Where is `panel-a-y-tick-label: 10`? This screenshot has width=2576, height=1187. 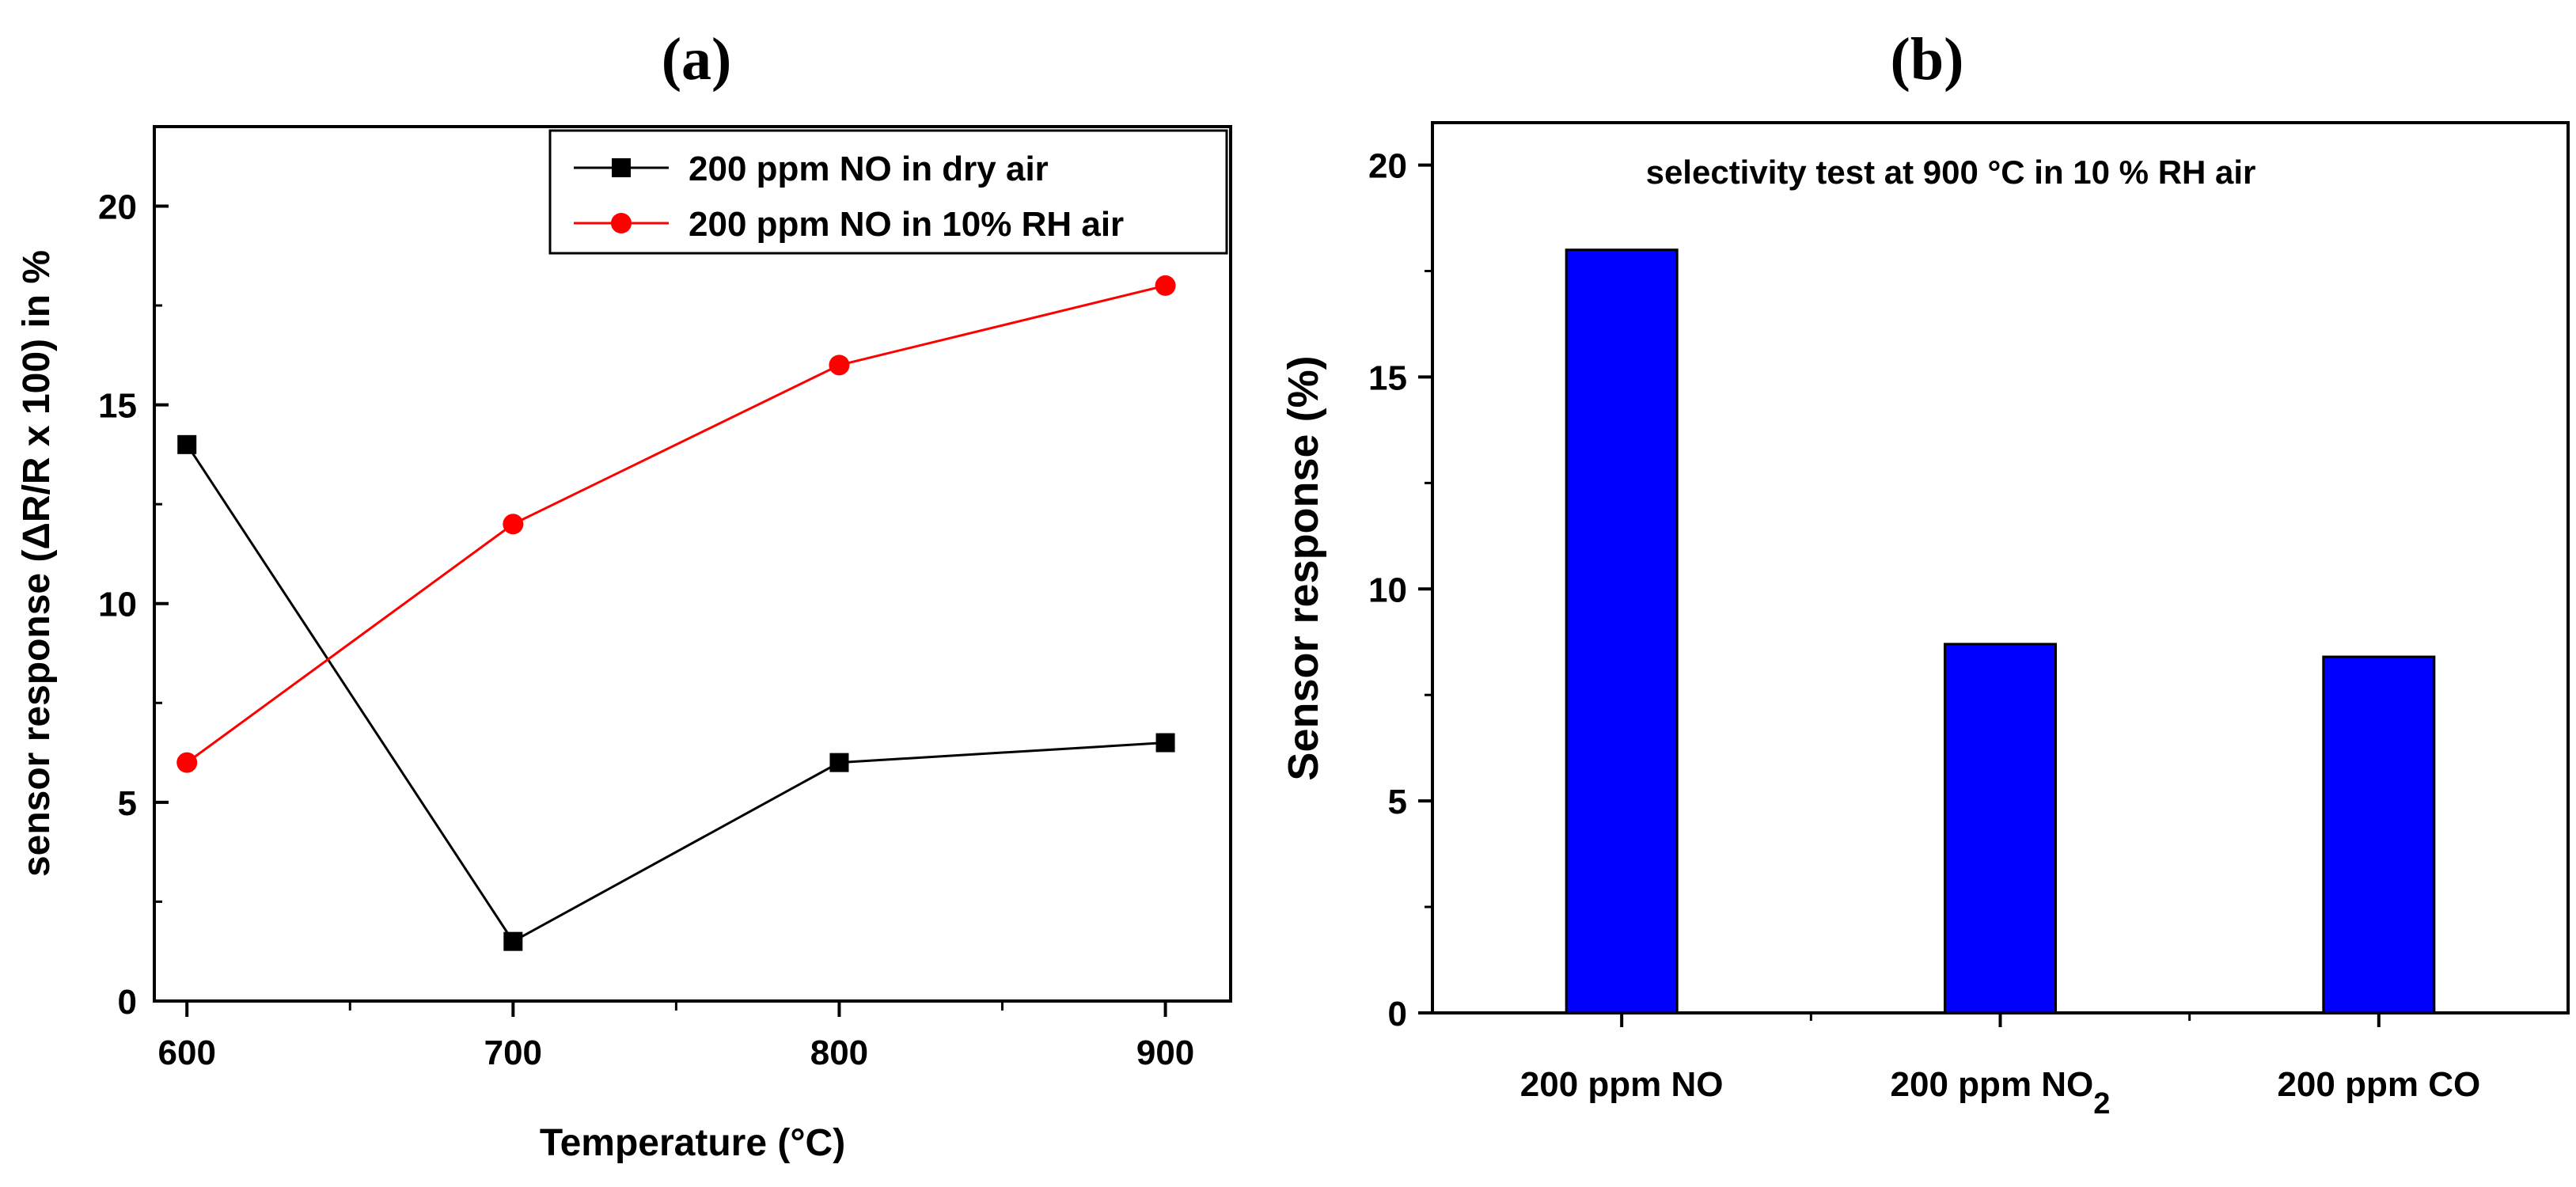
panel-a-y-tick-label: 10 is located at coordinates (117, 605).